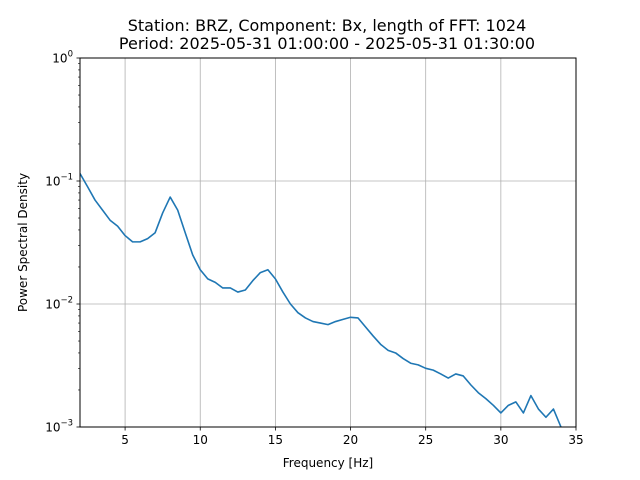  Describe the element at coordinates (66, 178) in the screenshot. I see `y-tick-exponent: −1` at that location.